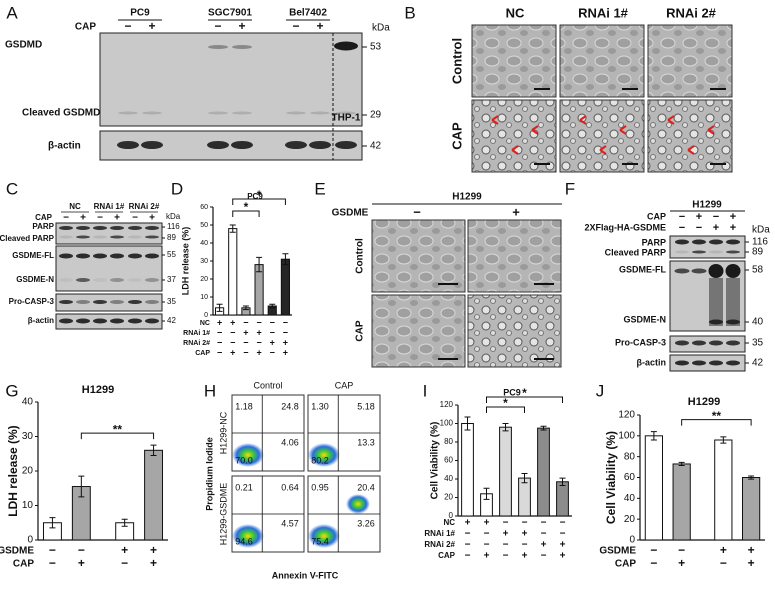 This screenshot has height=591, width=775. Describe the element at coordinates (109, 233) in the screenshot. I see `blot` at that location.